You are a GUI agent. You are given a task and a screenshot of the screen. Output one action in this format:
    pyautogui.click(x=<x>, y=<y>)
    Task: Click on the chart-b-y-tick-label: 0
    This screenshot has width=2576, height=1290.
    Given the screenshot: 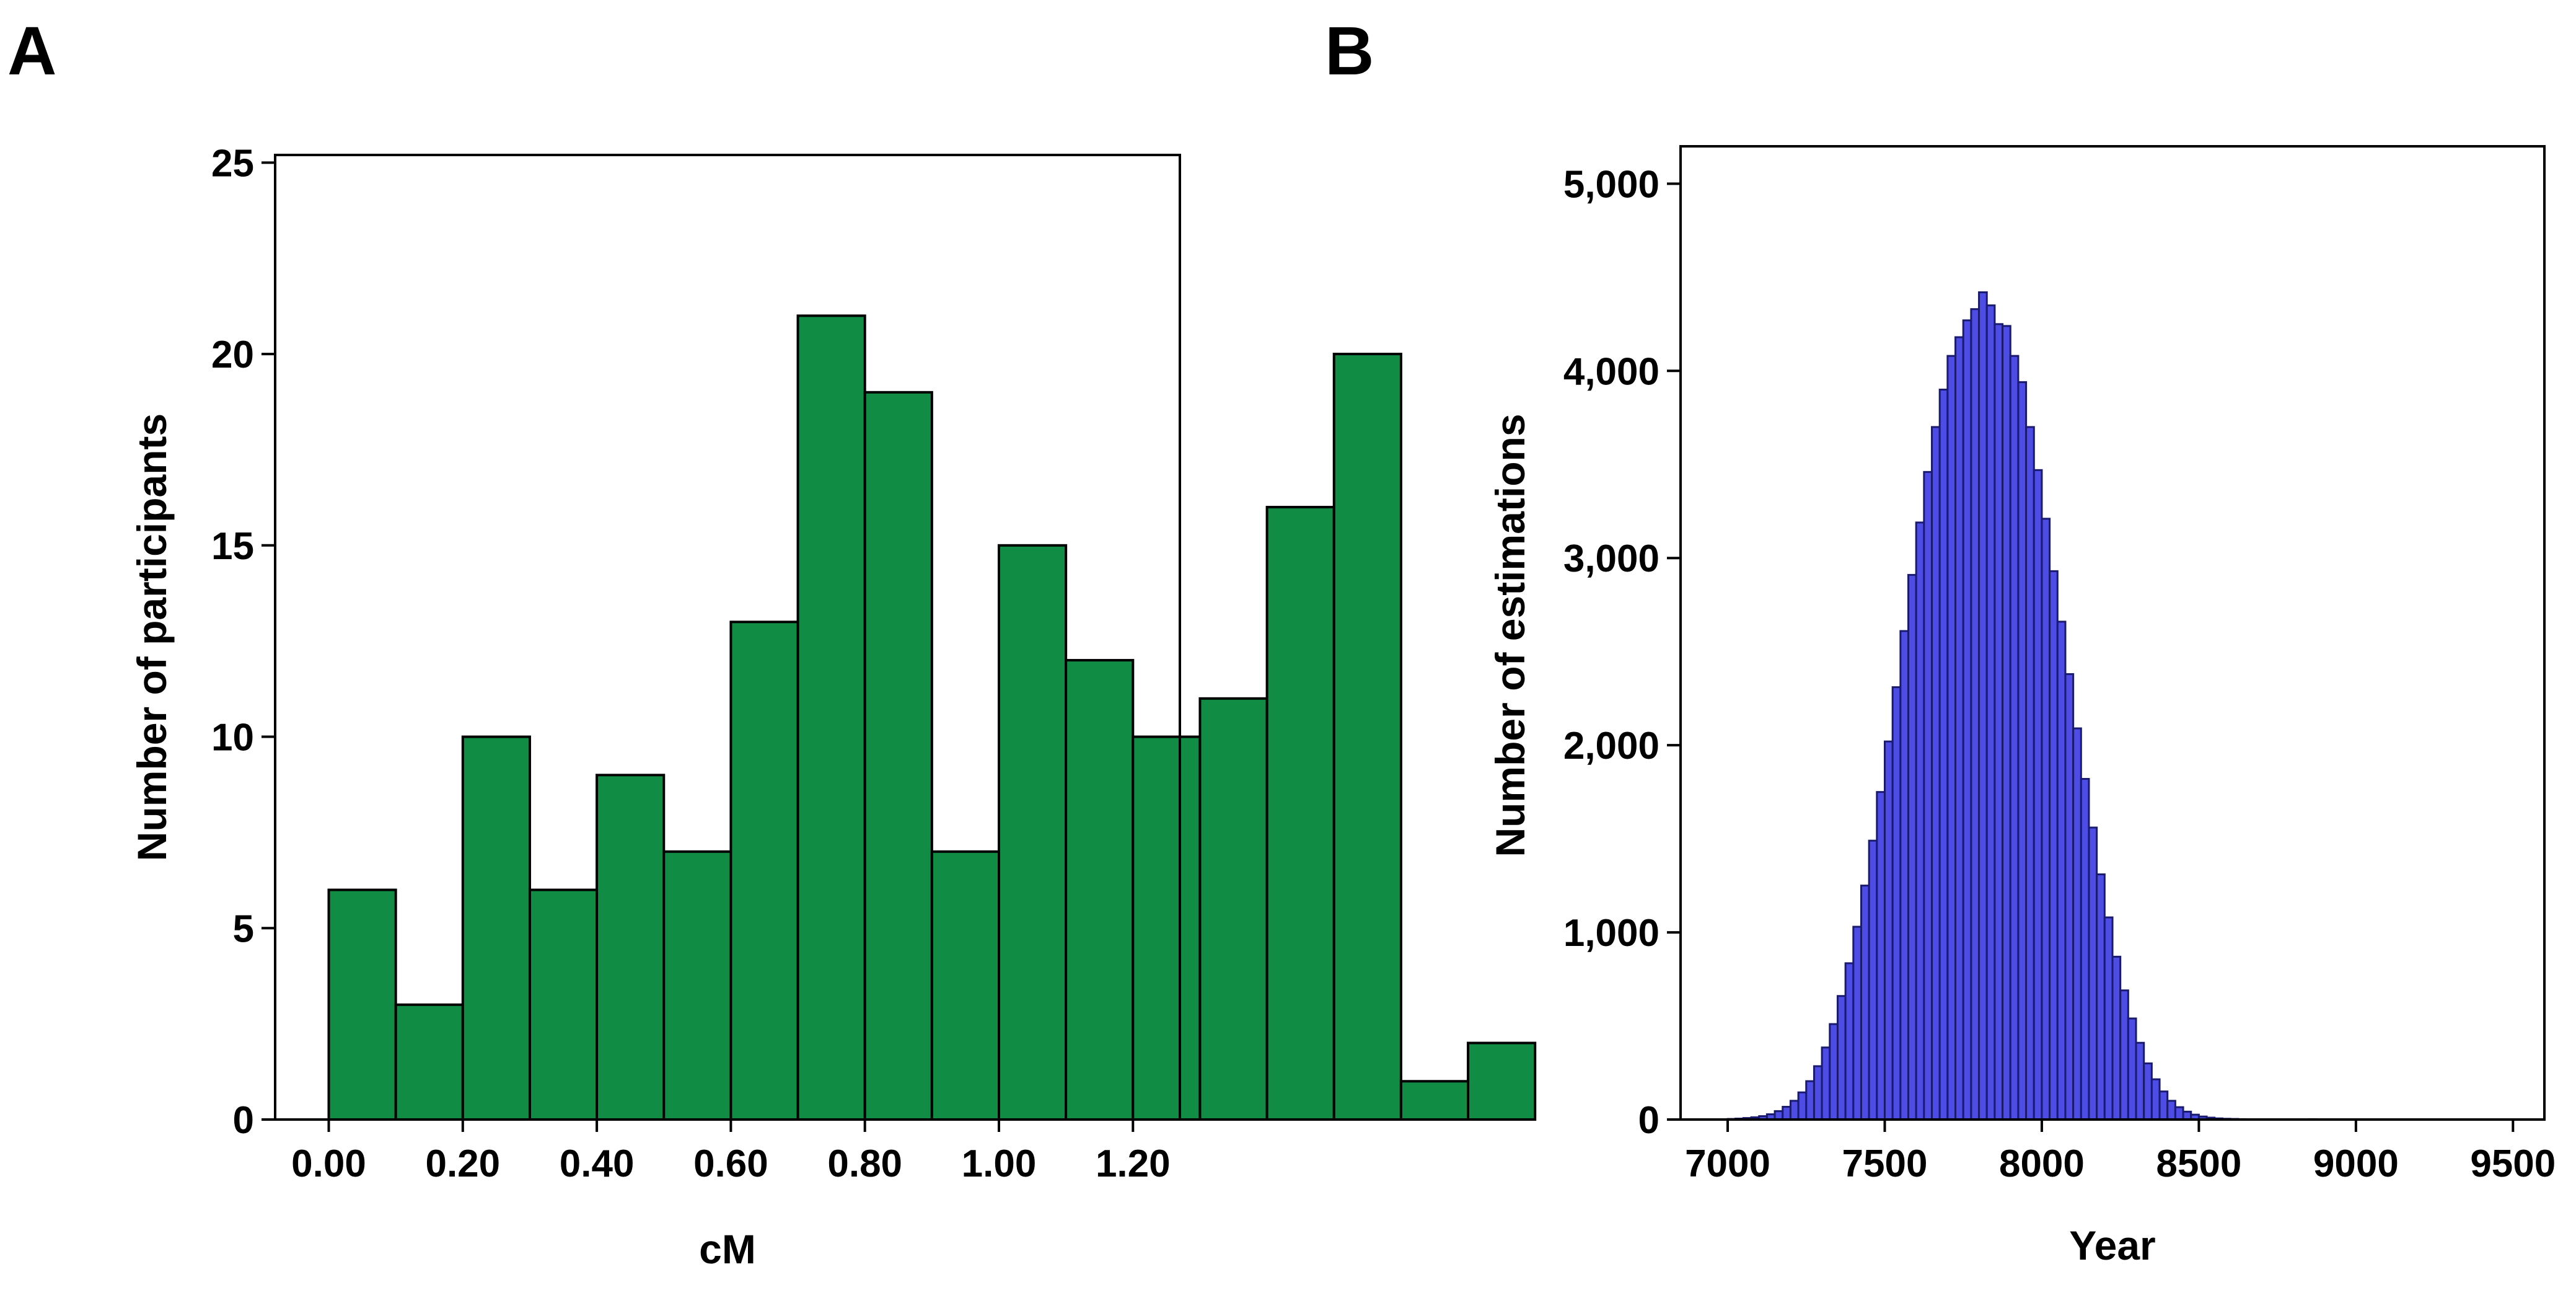 What is the action you would take?
    pyautogui.click(x=1648, y=1120)
    